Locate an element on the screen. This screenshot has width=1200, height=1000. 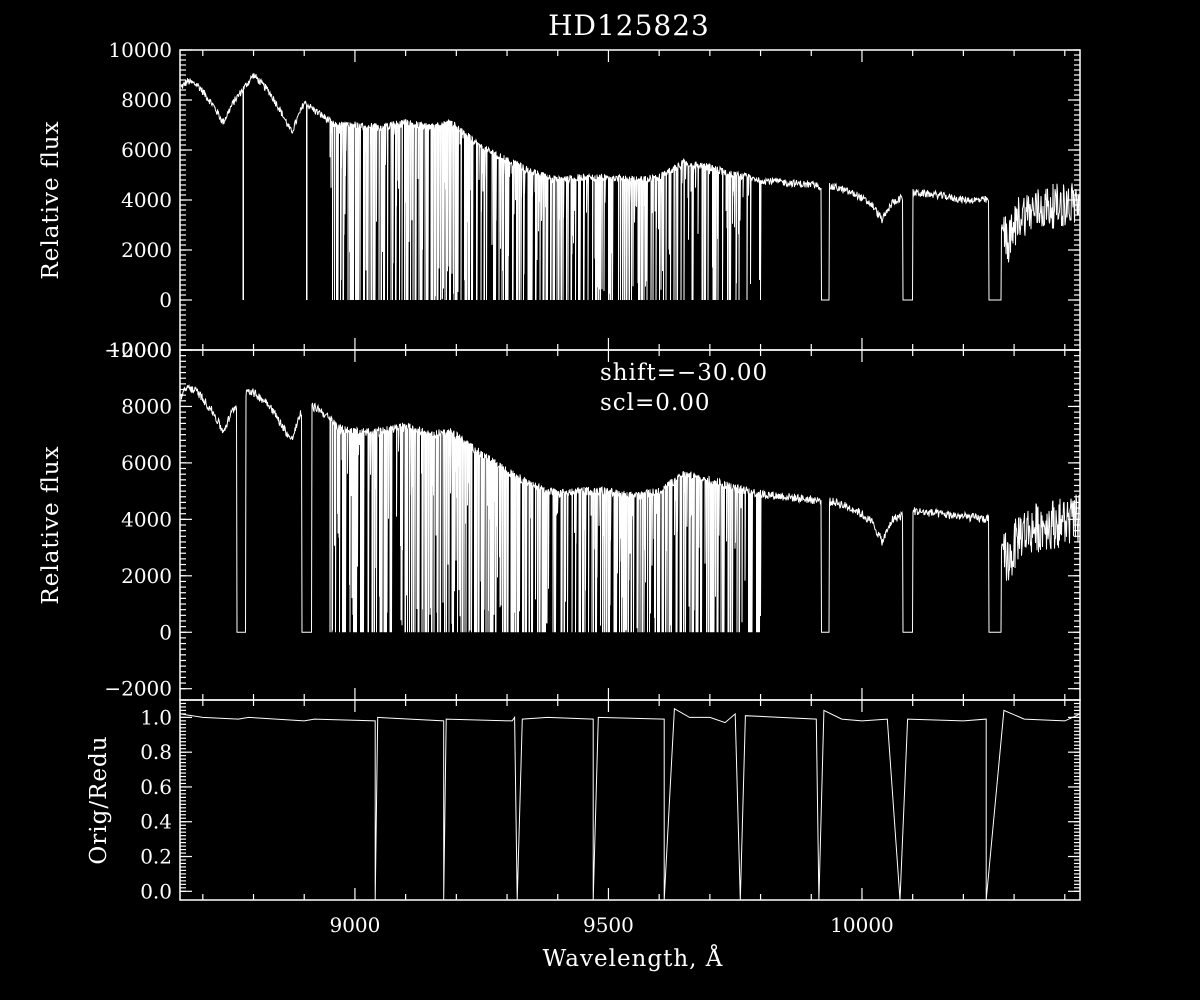
x-tick-label: 9000 is located at coordinates (354, 925).